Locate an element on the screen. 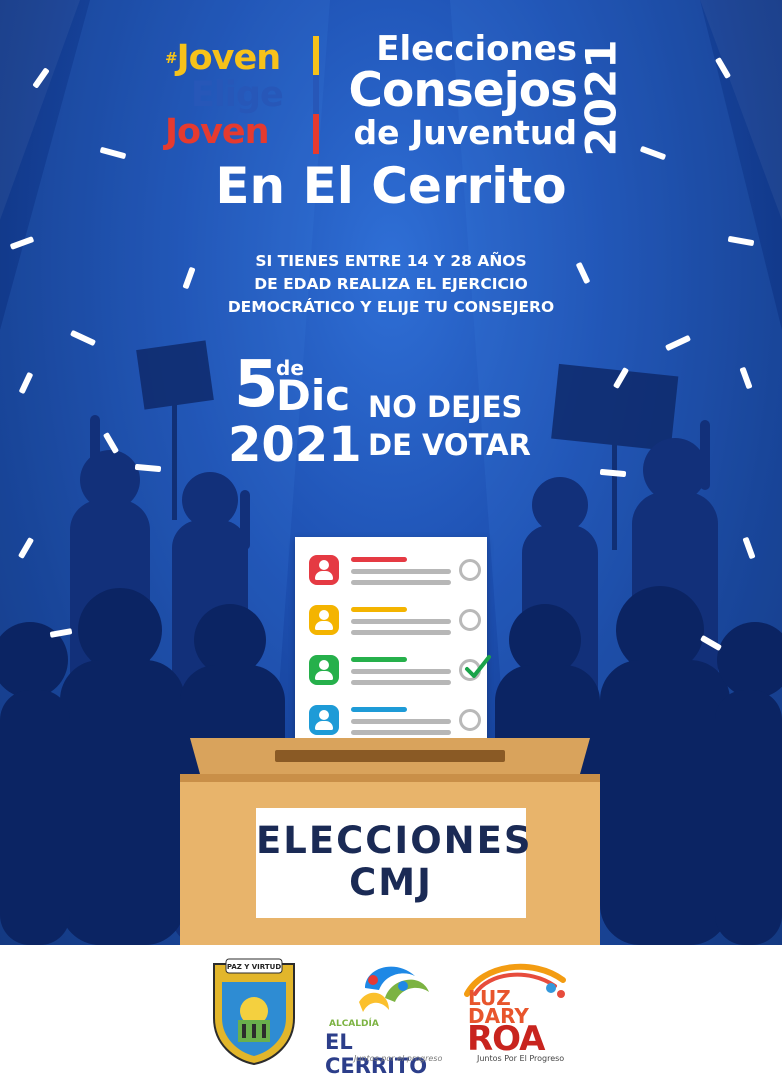 The width and height of the screenshot is (782, 1080). date-day: 5 is located at coordinates (256, 385).